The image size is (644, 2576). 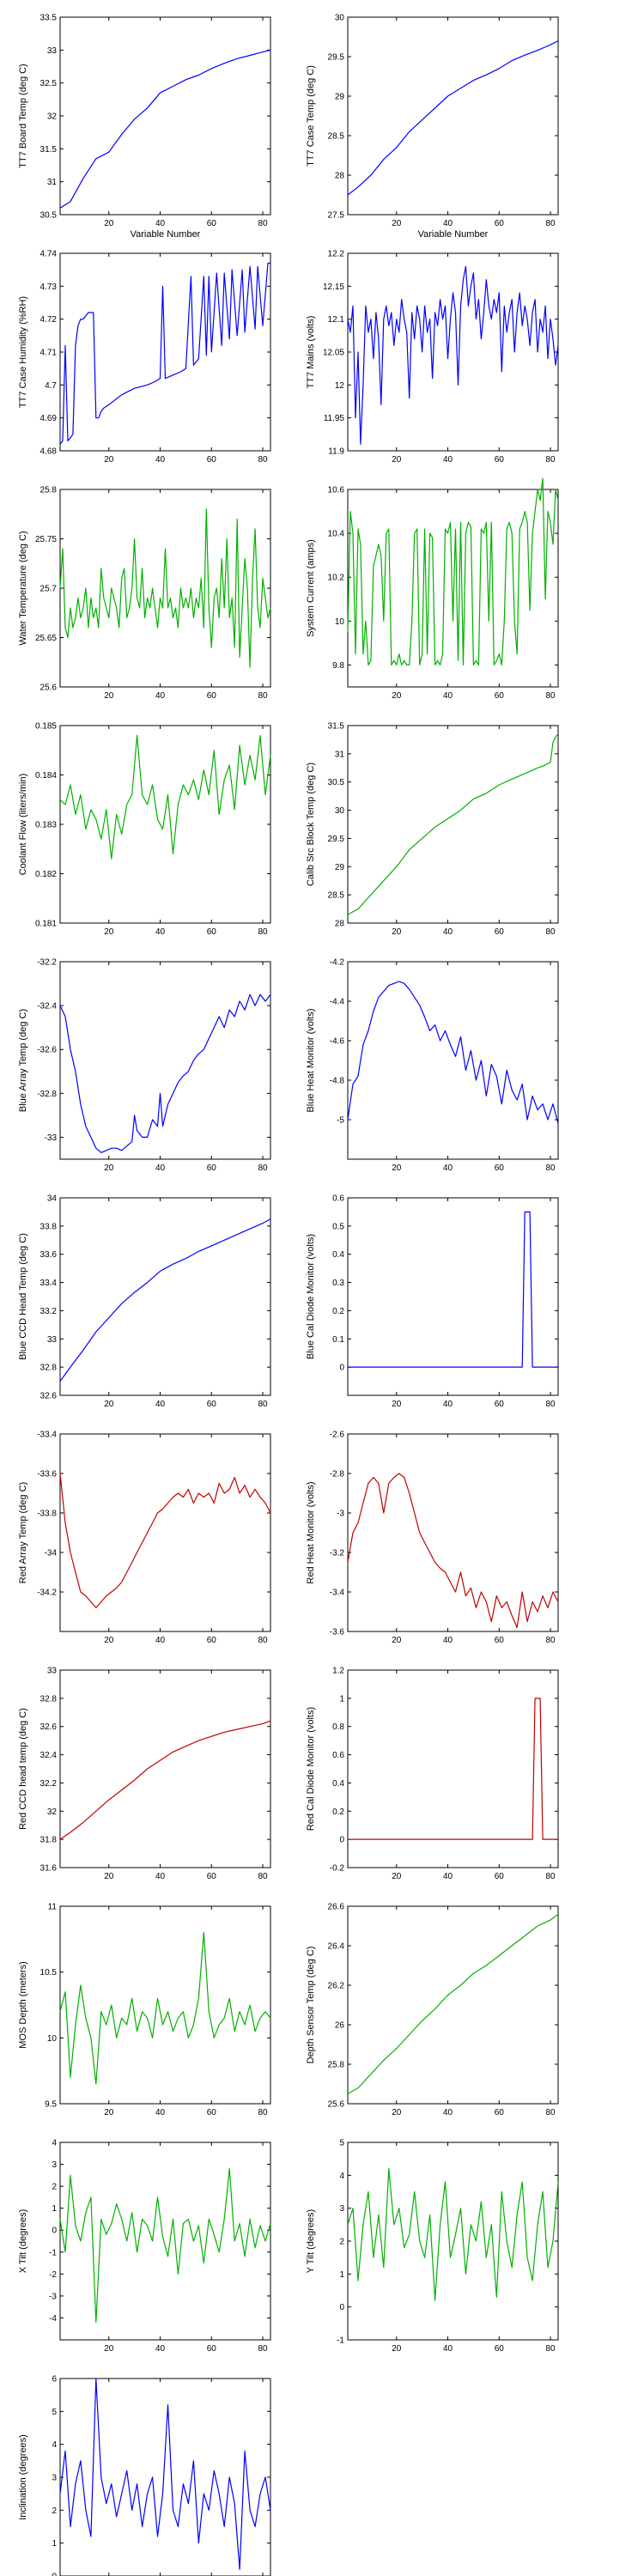 What do you see at coordinates (311, 2005) in the screenshot?
I see `y-axis-label: Depth Sensor Temp (deg C)` at bounding box center [311, 2005].